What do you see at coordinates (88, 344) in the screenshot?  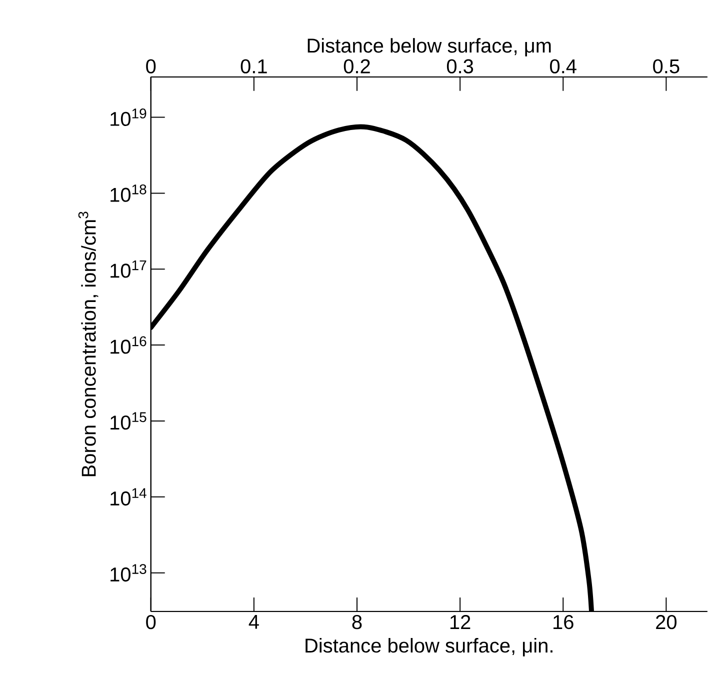 I see `y-axis-title: Boron concentration, ions/cm$^{3}$` at bounding box center [88, 344].